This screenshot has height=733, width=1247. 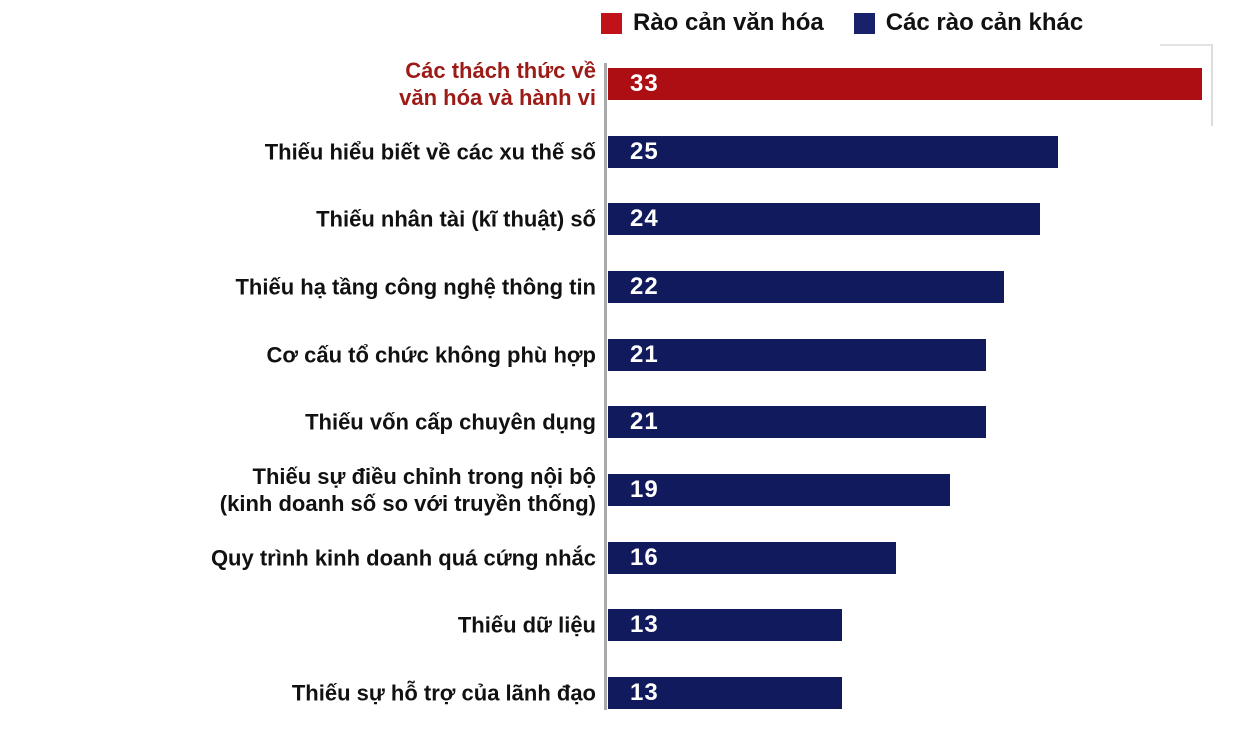 I want to click on y-axis-line, so click(x=605, y=386).